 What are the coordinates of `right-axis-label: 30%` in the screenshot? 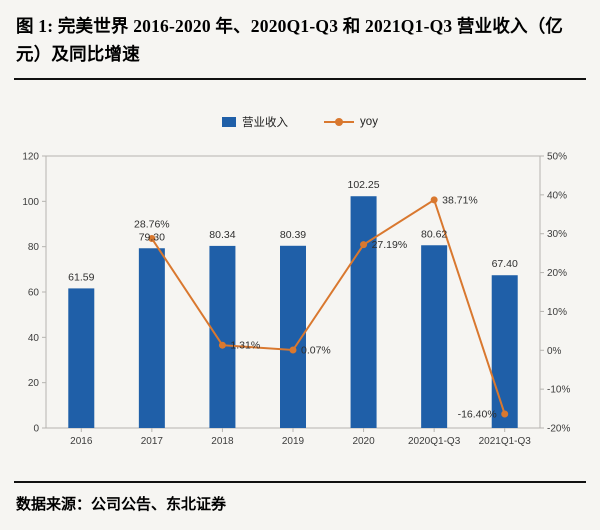 It's located at (557, 234).